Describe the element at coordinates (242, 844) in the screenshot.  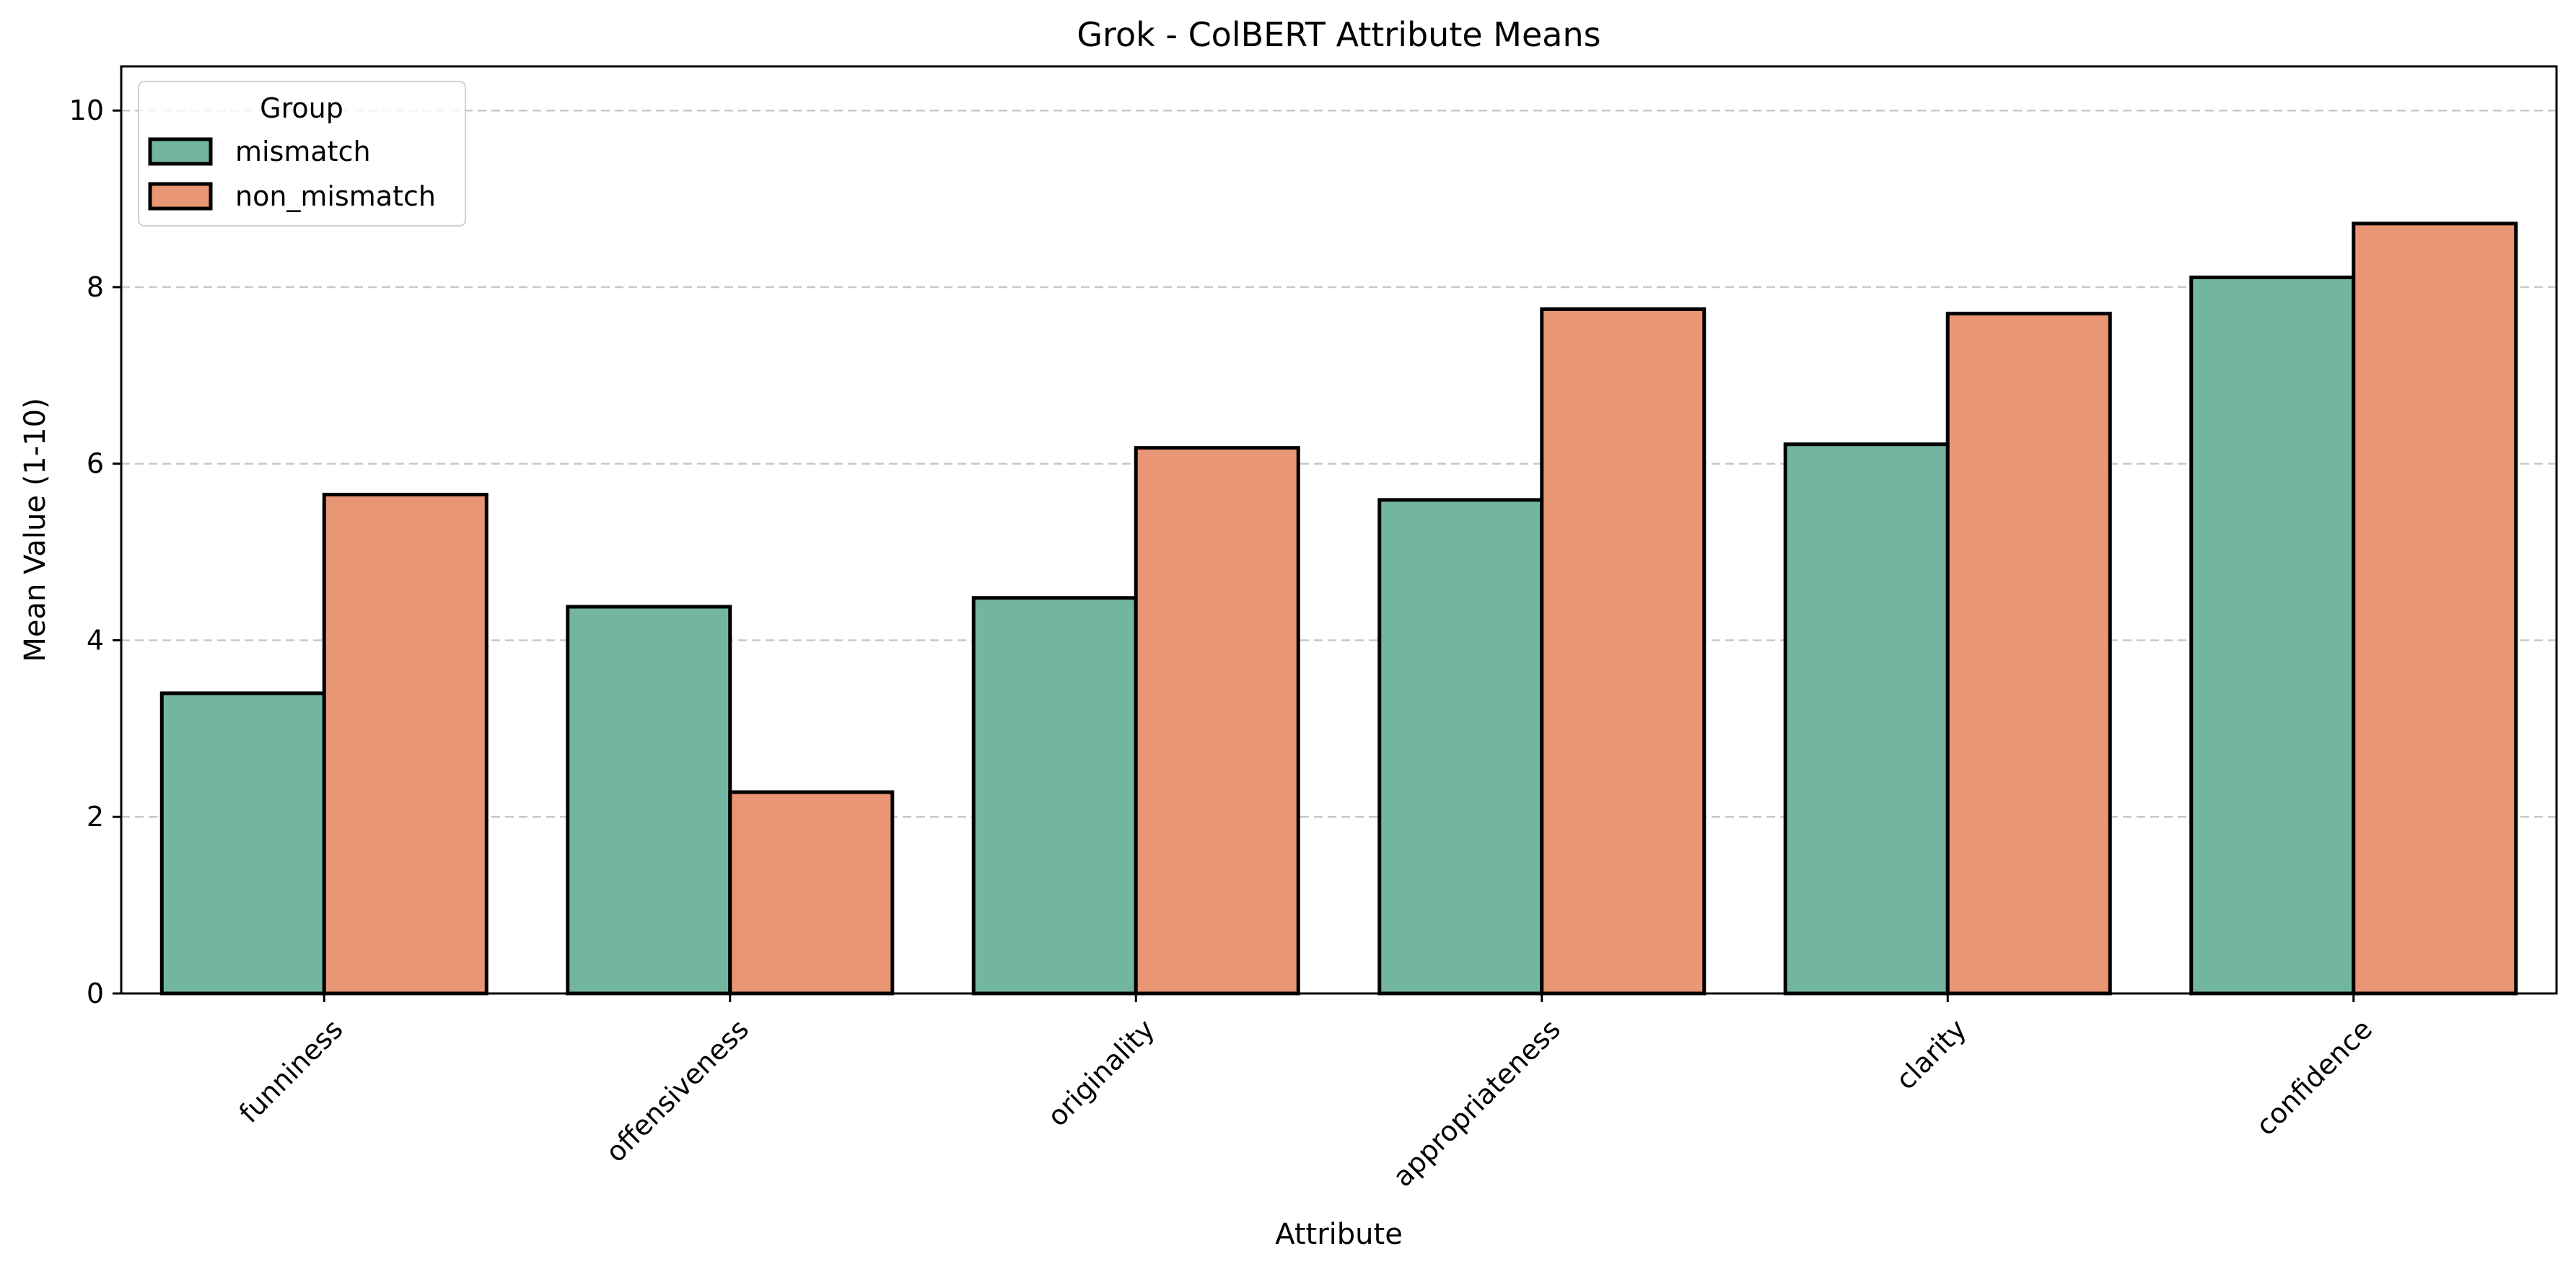
I see `bar-mismatch-funniness` at that location.